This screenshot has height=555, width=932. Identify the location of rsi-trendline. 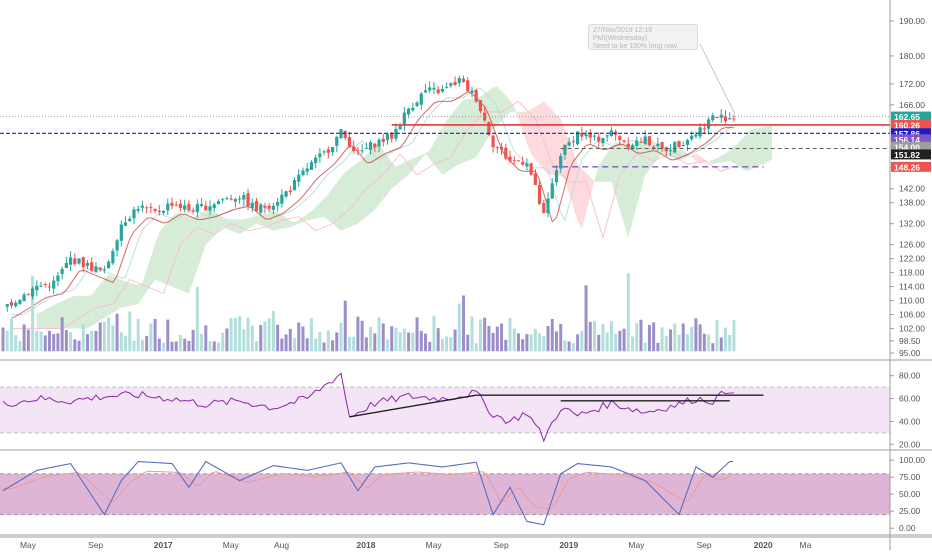
(413, 406).